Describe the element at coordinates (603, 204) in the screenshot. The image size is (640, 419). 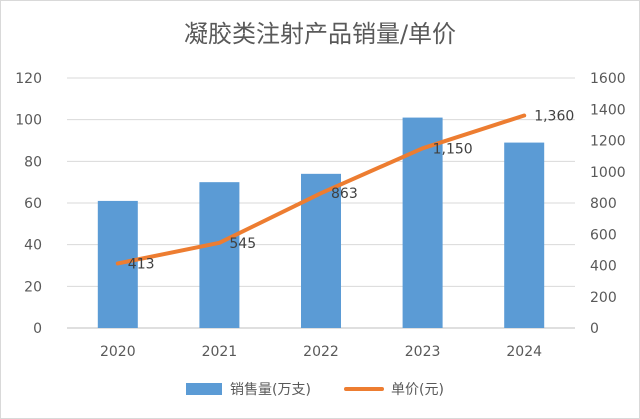
I see `y-right-tick-label: 800` at that location.